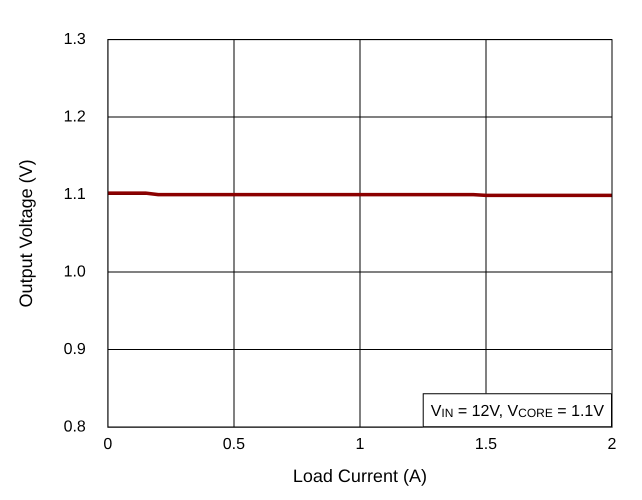 The height and width of the screenshot is (500, 642). Describe the element at coordinates (26, 233) in the screenshot. I see `y-axis-title: Output Voltage (V)` at that location.